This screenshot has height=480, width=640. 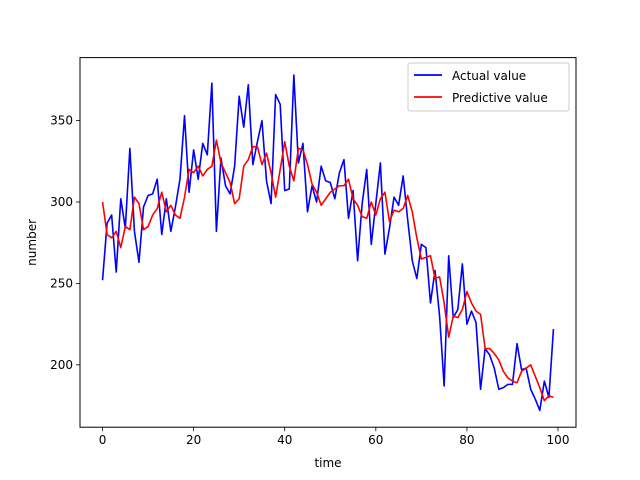 I want to click on x-tick-label: 60, so click(x=375, y=440).